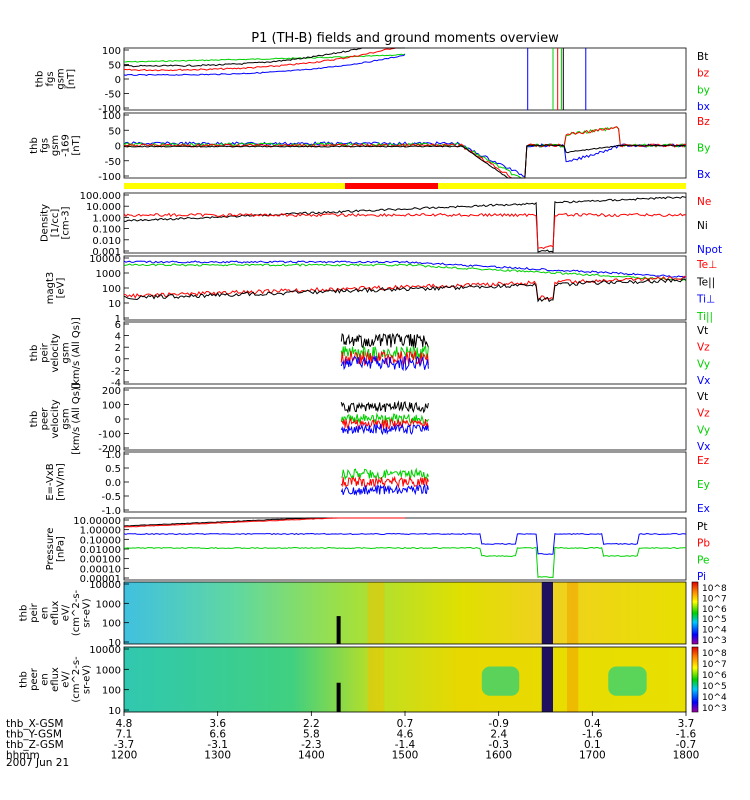 Image resolution: width=750 pixels, height=800 pixels. What do you see at coordinates (703, 74) in the screenshot?
I see `legend-entry: bz` at bounding box center [703, 74].